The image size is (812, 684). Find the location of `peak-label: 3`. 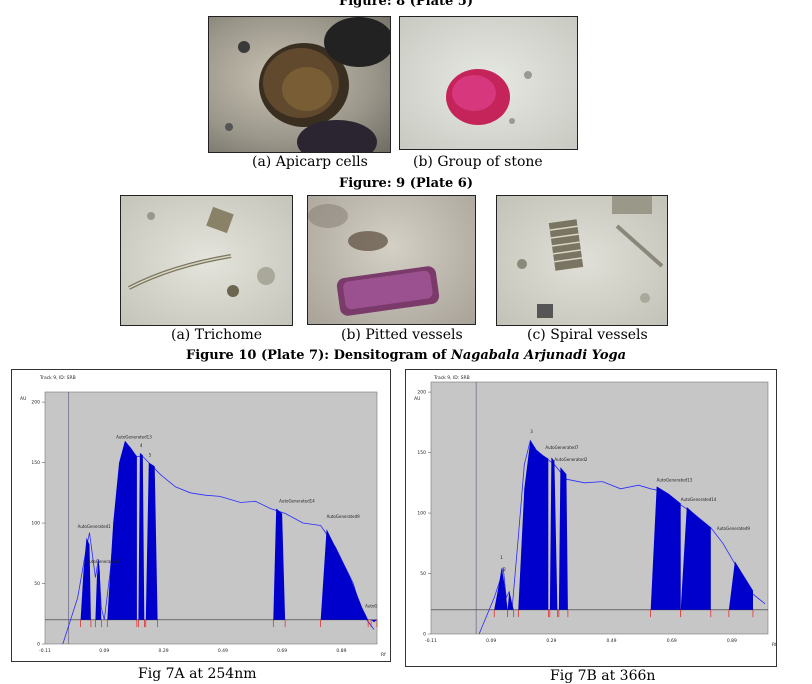

peak-label: 3 is located at coordinates (531, 431).